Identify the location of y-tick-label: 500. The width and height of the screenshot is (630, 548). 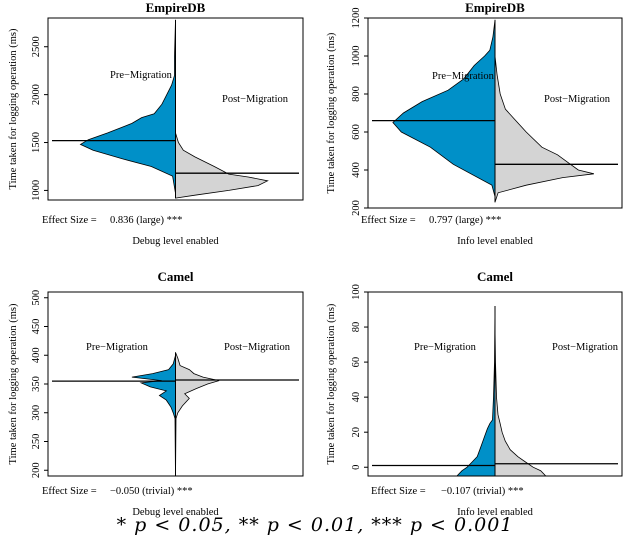
(36, 298).